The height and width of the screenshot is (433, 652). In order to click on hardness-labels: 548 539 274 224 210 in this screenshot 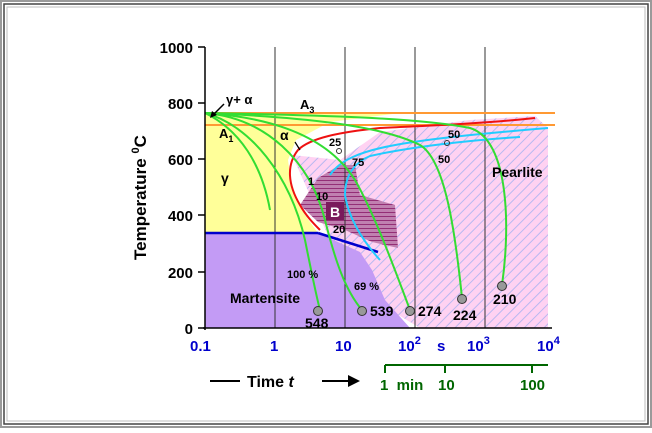, I will do `click(411, 311)`.